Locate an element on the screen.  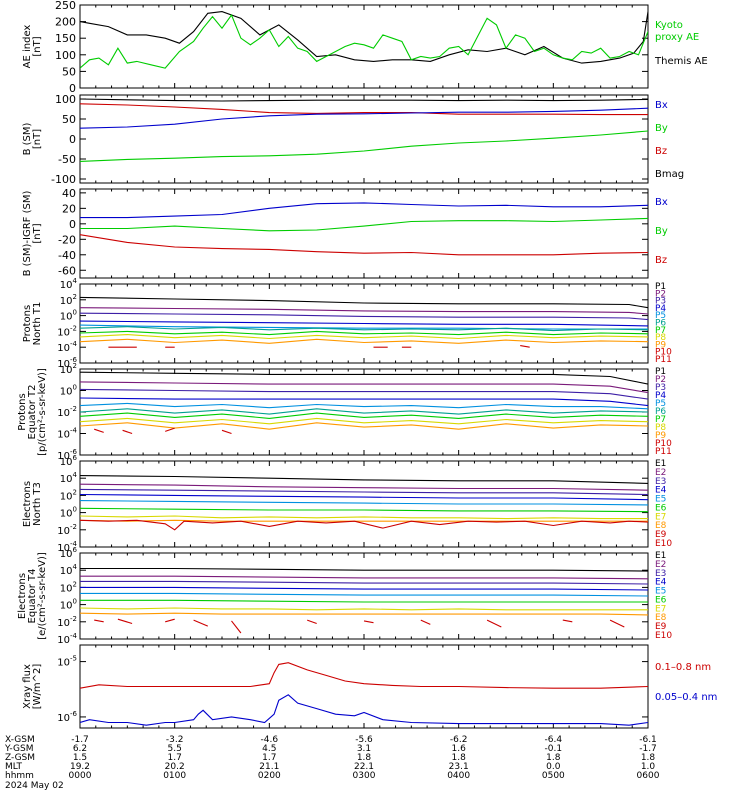
table-cell: 3.1 is located at coordinates (364, 749).